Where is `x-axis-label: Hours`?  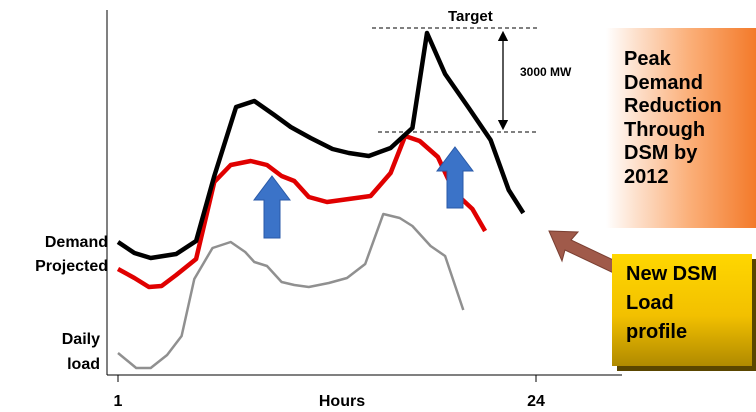
x-axis-label: Hours is located at coordinates (342, 401).